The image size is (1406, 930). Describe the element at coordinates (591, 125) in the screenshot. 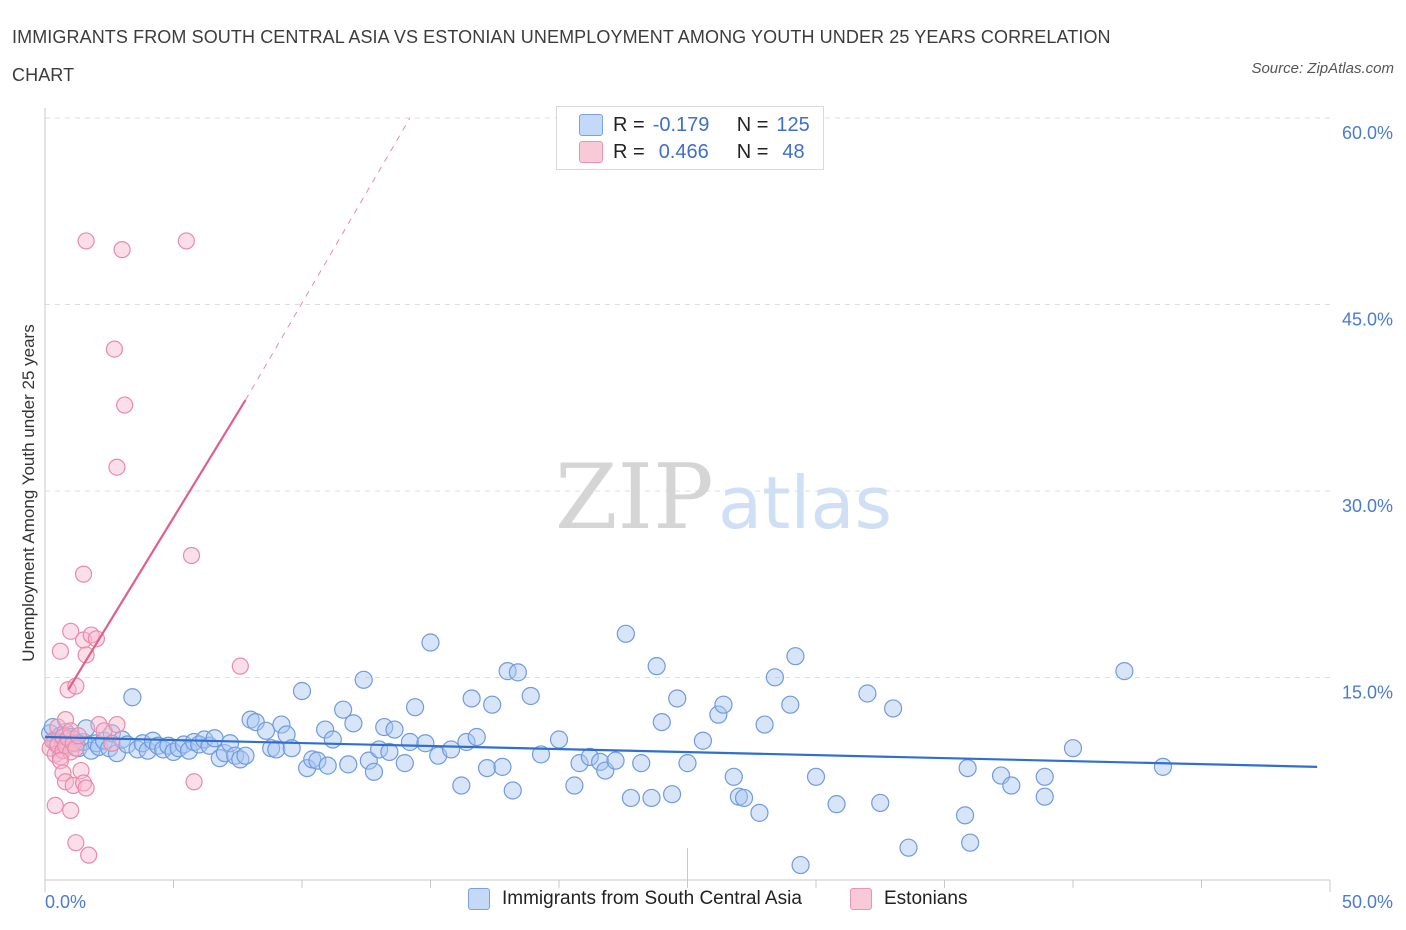

I see `legend-swatch-blue` at that location.